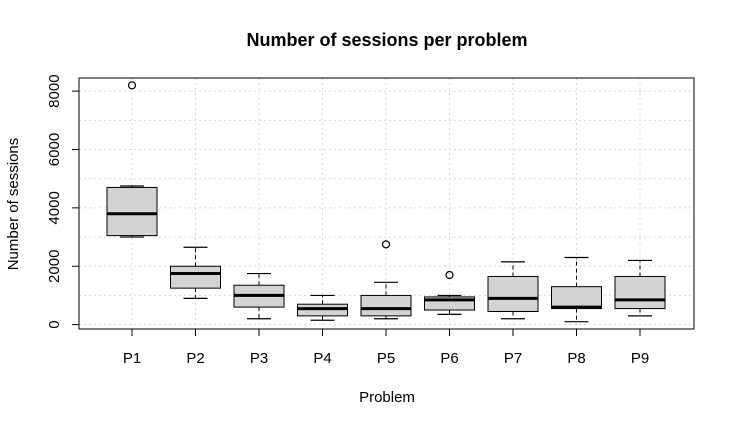 The image size is (735, 428). Describe the element at coordinates (54, 207) in the screenshot. I see `y-tick-label: 4000` at that location.